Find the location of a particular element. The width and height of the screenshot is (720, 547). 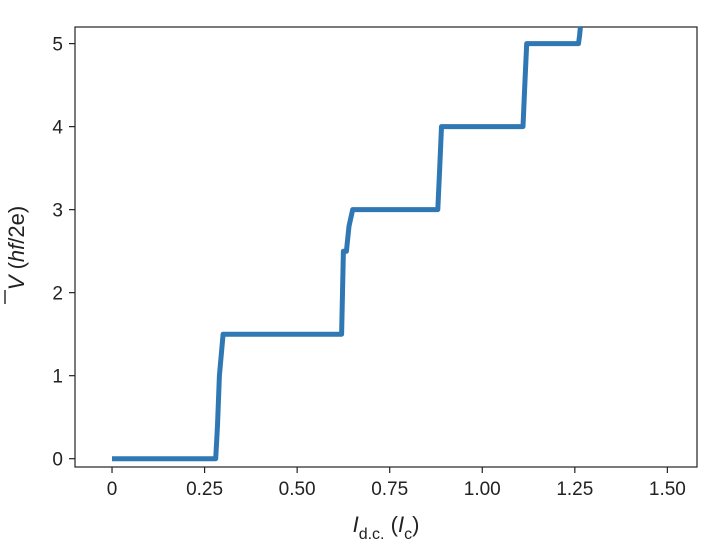

y-tick-label: 3 is located at coordinates (57, 211).